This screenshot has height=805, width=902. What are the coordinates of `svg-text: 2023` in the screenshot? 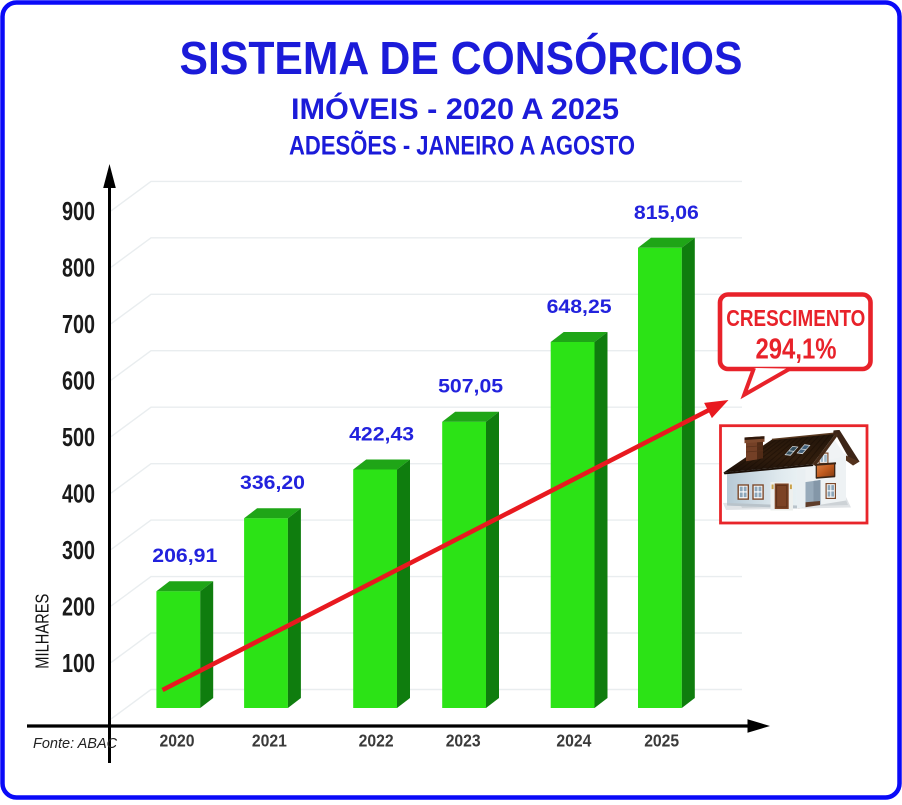 It's located at (463, 741).